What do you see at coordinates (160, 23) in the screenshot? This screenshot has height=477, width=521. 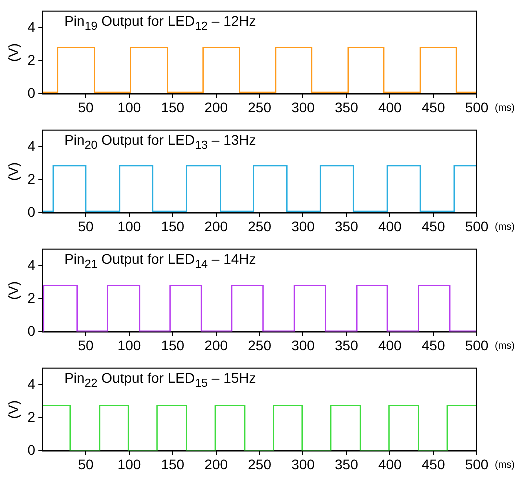 I see `chart-title: Pin$_{19}$ Output for LED$_{12}$ – 12Hz` at bounding box center [160, 23].